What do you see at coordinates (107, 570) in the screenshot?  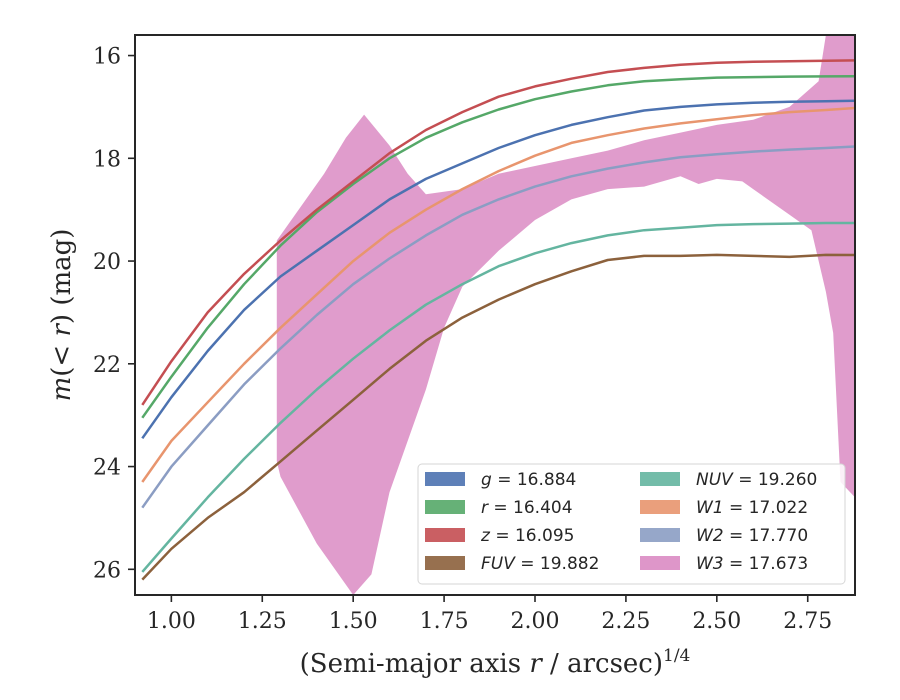 I see `y-tick-label: 26` at bounding box center [107, 570].